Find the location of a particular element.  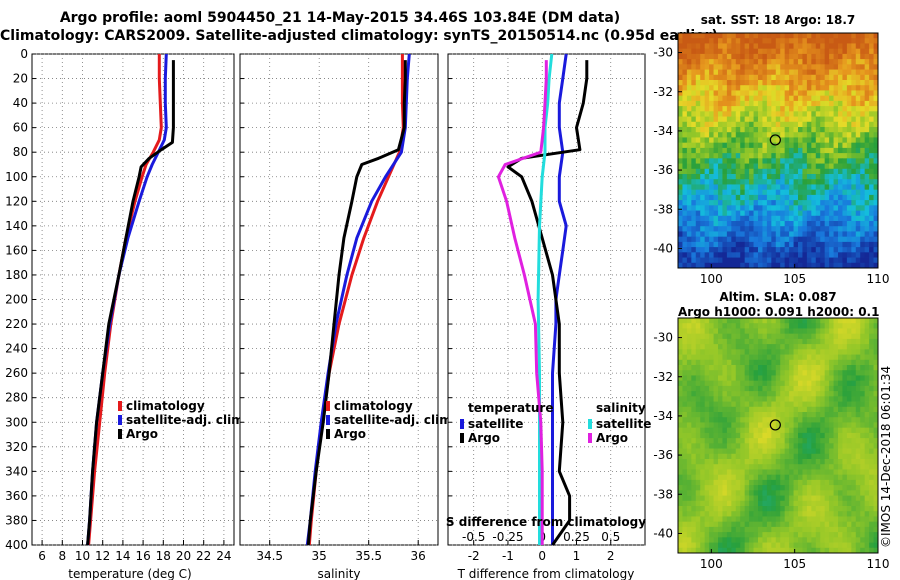

temperature-climatology-line is located at coordinates (125, 300).